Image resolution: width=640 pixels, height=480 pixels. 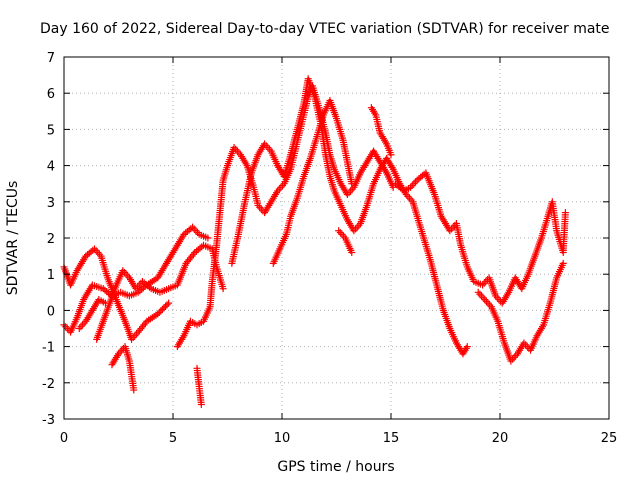 What do you see at coordinates (48, 420) in the screenshot?
I see `y-tick-label: -3` at bounding box center [48, 420].